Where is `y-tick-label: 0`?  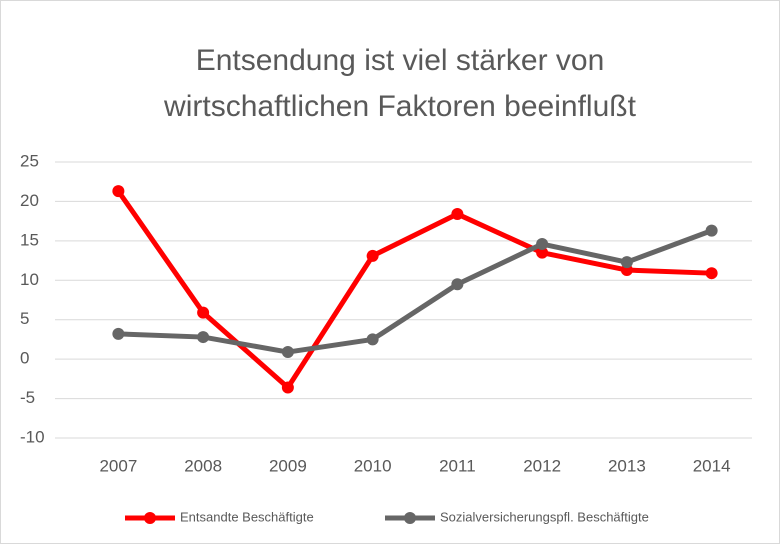 y-tick-label: 0 is located at coordinates (24, 358).